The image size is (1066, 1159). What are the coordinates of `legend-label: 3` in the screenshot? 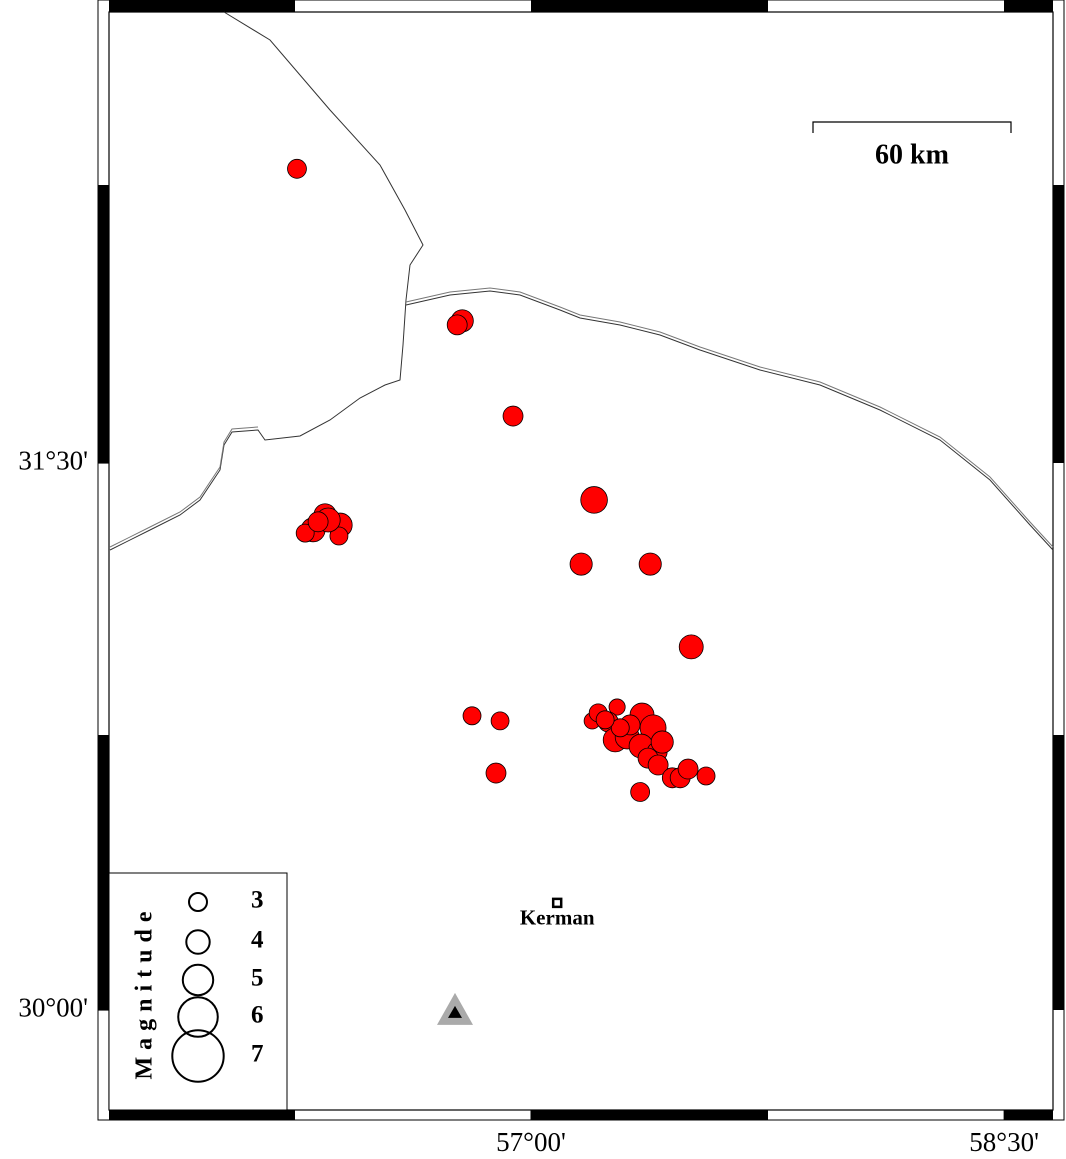 It's located at (257, 900).